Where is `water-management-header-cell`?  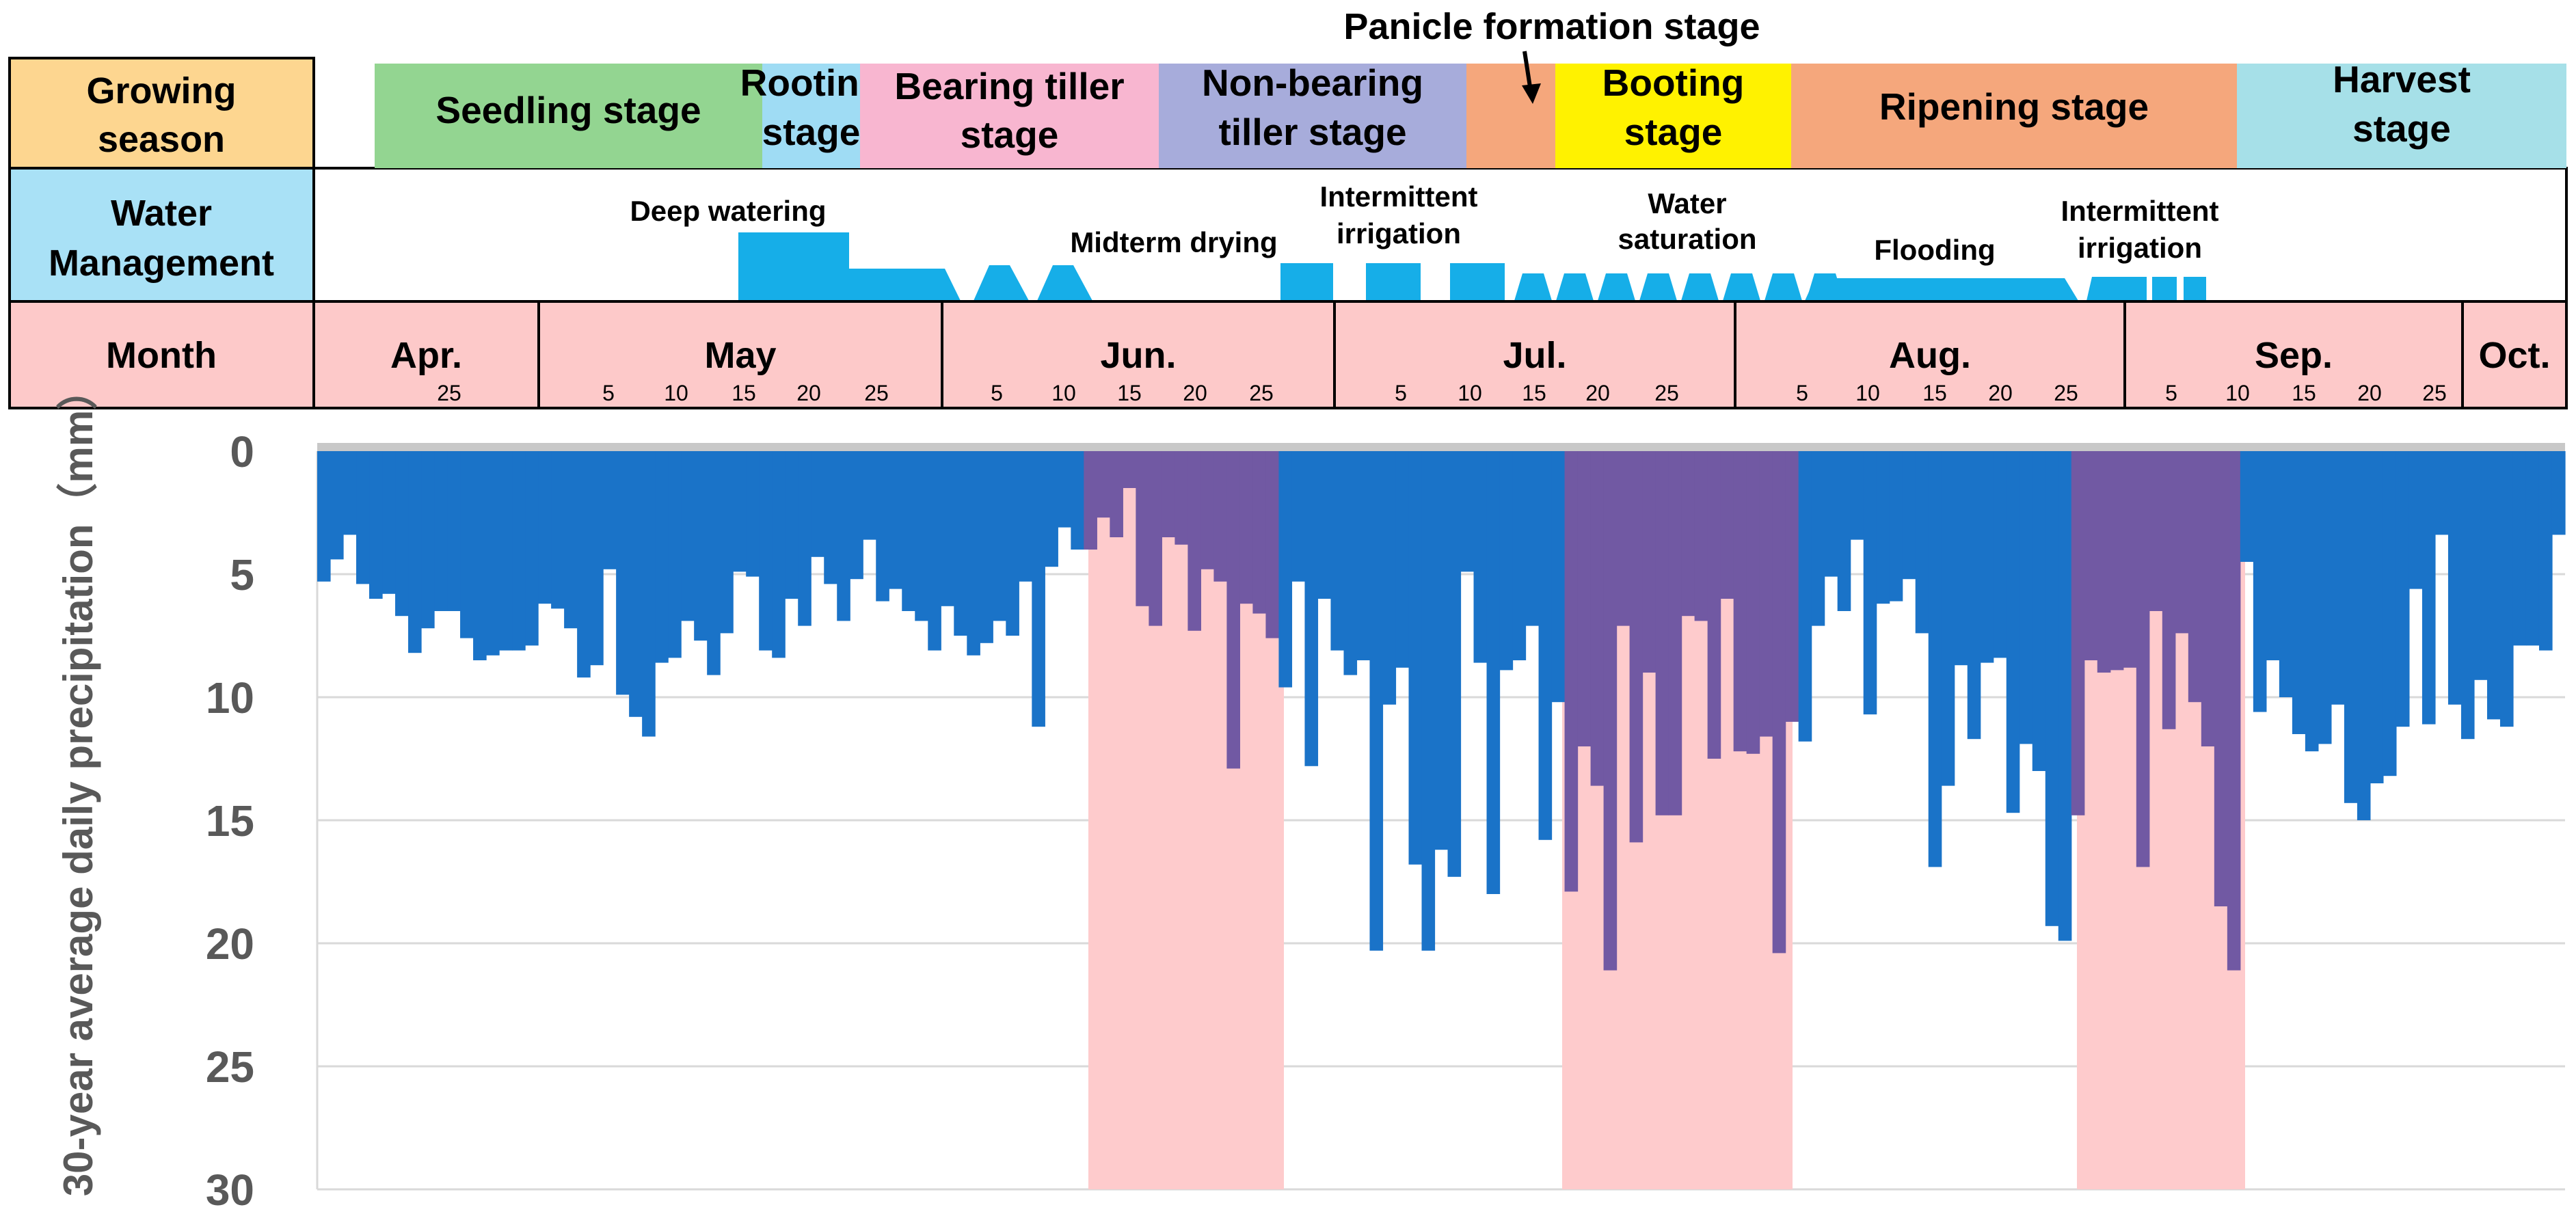 water-management-header-cell is located at coordinates (161, 235).